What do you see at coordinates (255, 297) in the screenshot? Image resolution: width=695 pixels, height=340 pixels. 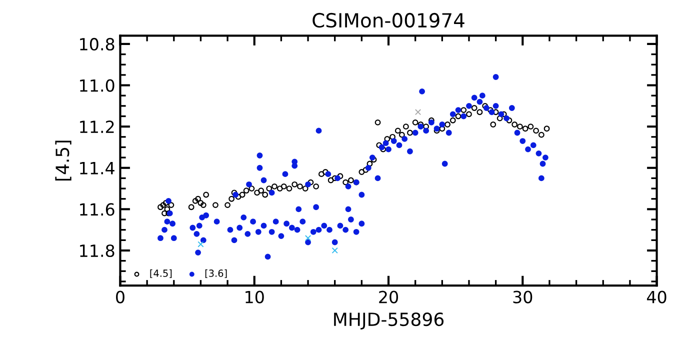 I see `x-tick-label: 10` at bounding box center [255, 297].